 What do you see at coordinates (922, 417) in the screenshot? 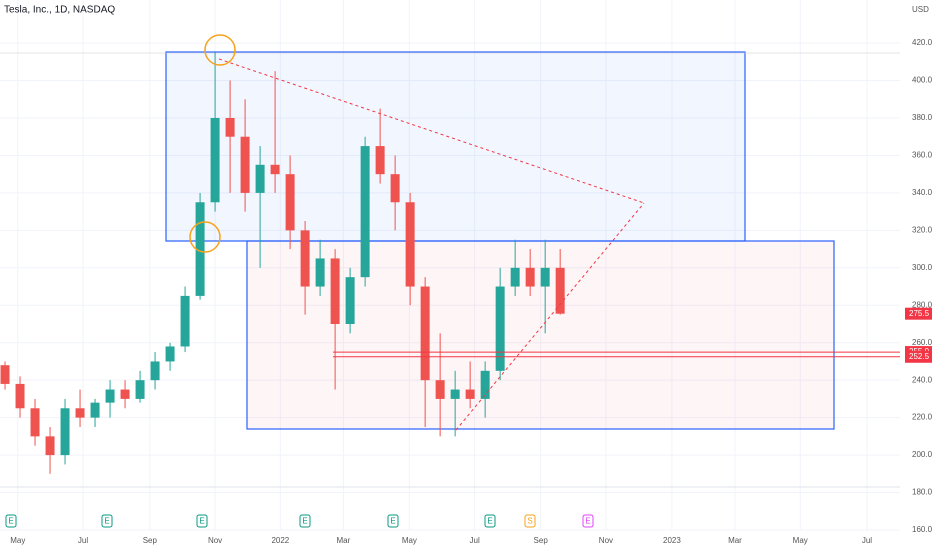
I see `y-tick-label: 220.0` at bounding box center [922, 417].